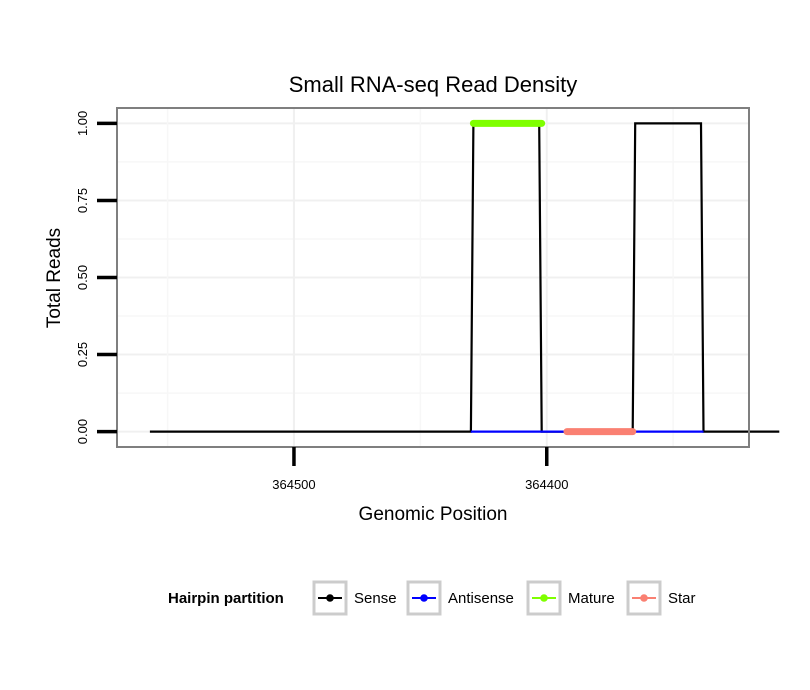  Describe the element at coordinates (375, 598) in the screenshot. I see `legend-label: Sense` at that location.